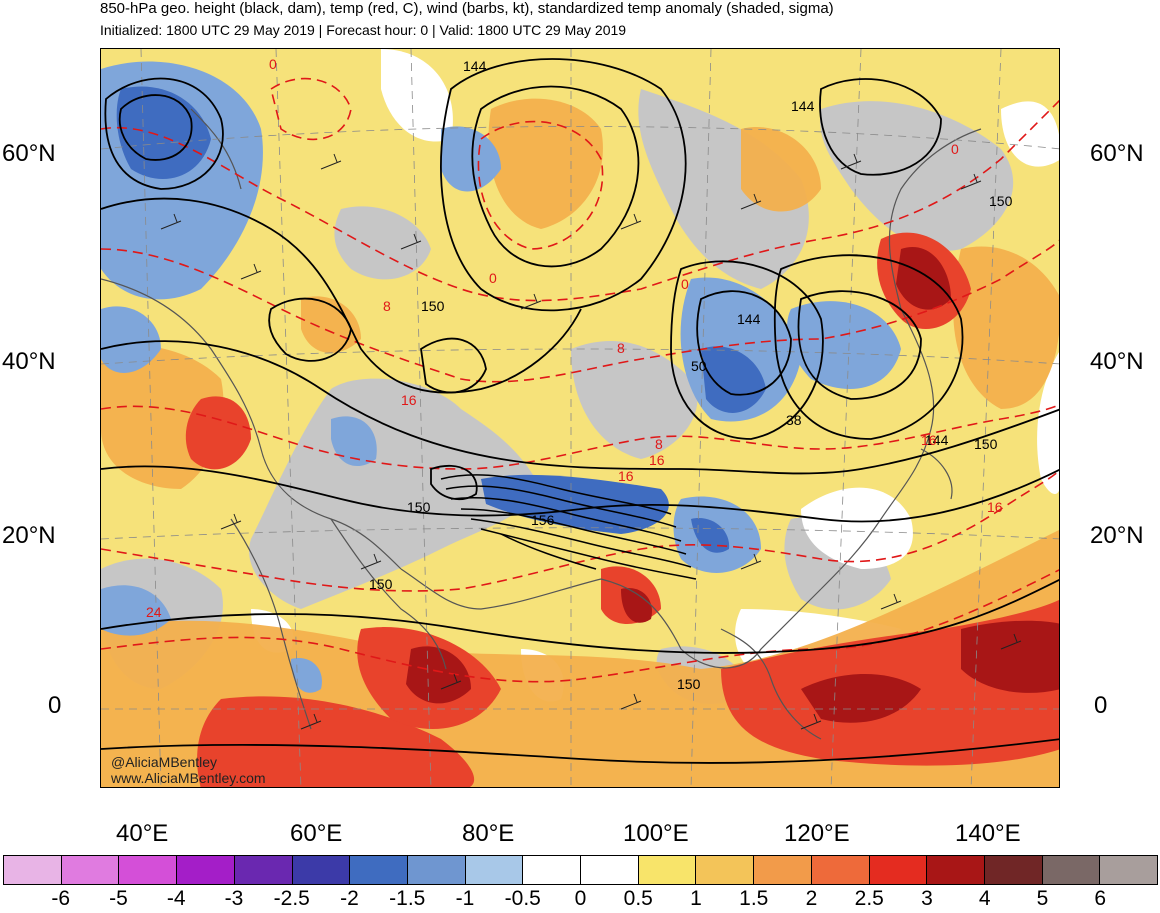 Image resolution: width=1160 pixels, height=913 pixels. What do you see at coordinates (29, 361) in the screenshot?
I see `lat-label-left: 40°N` at bounding box center [29, 361].